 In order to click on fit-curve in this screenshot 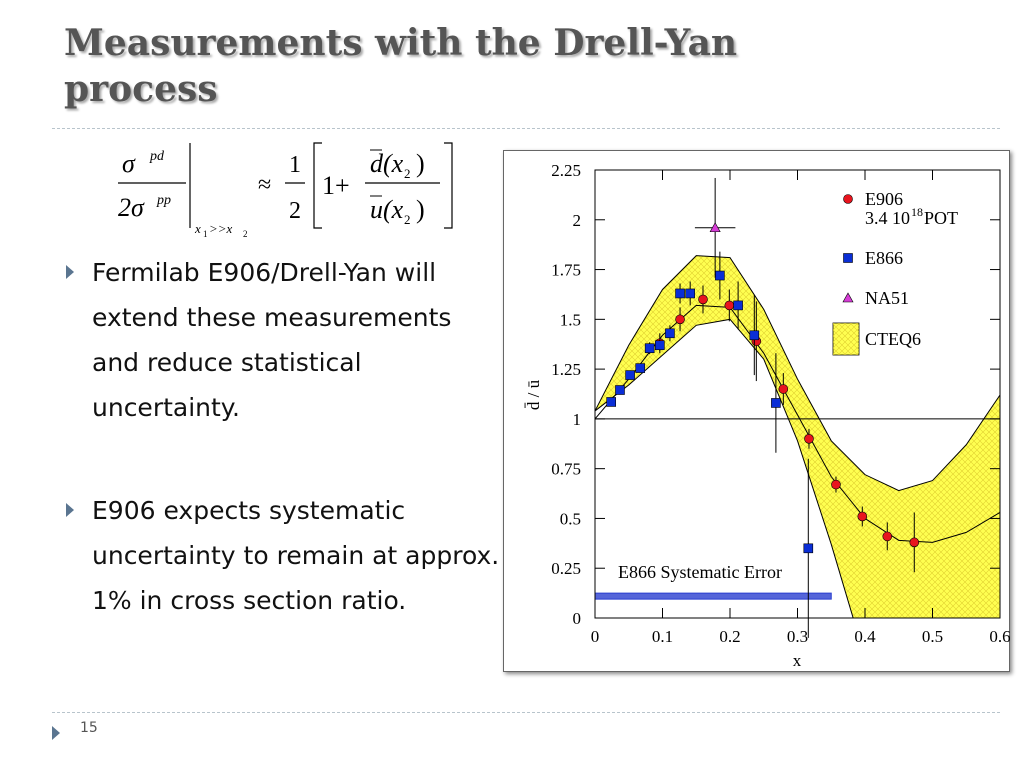, I will do `click(797, 423)`.